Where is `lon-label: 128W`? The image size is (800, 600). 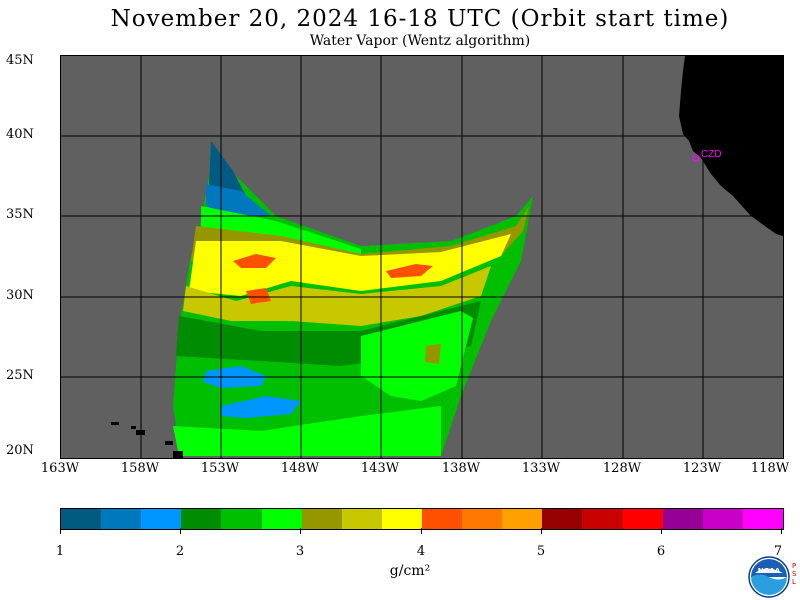 lon-label: 128W is located at coordinates (622, 468).